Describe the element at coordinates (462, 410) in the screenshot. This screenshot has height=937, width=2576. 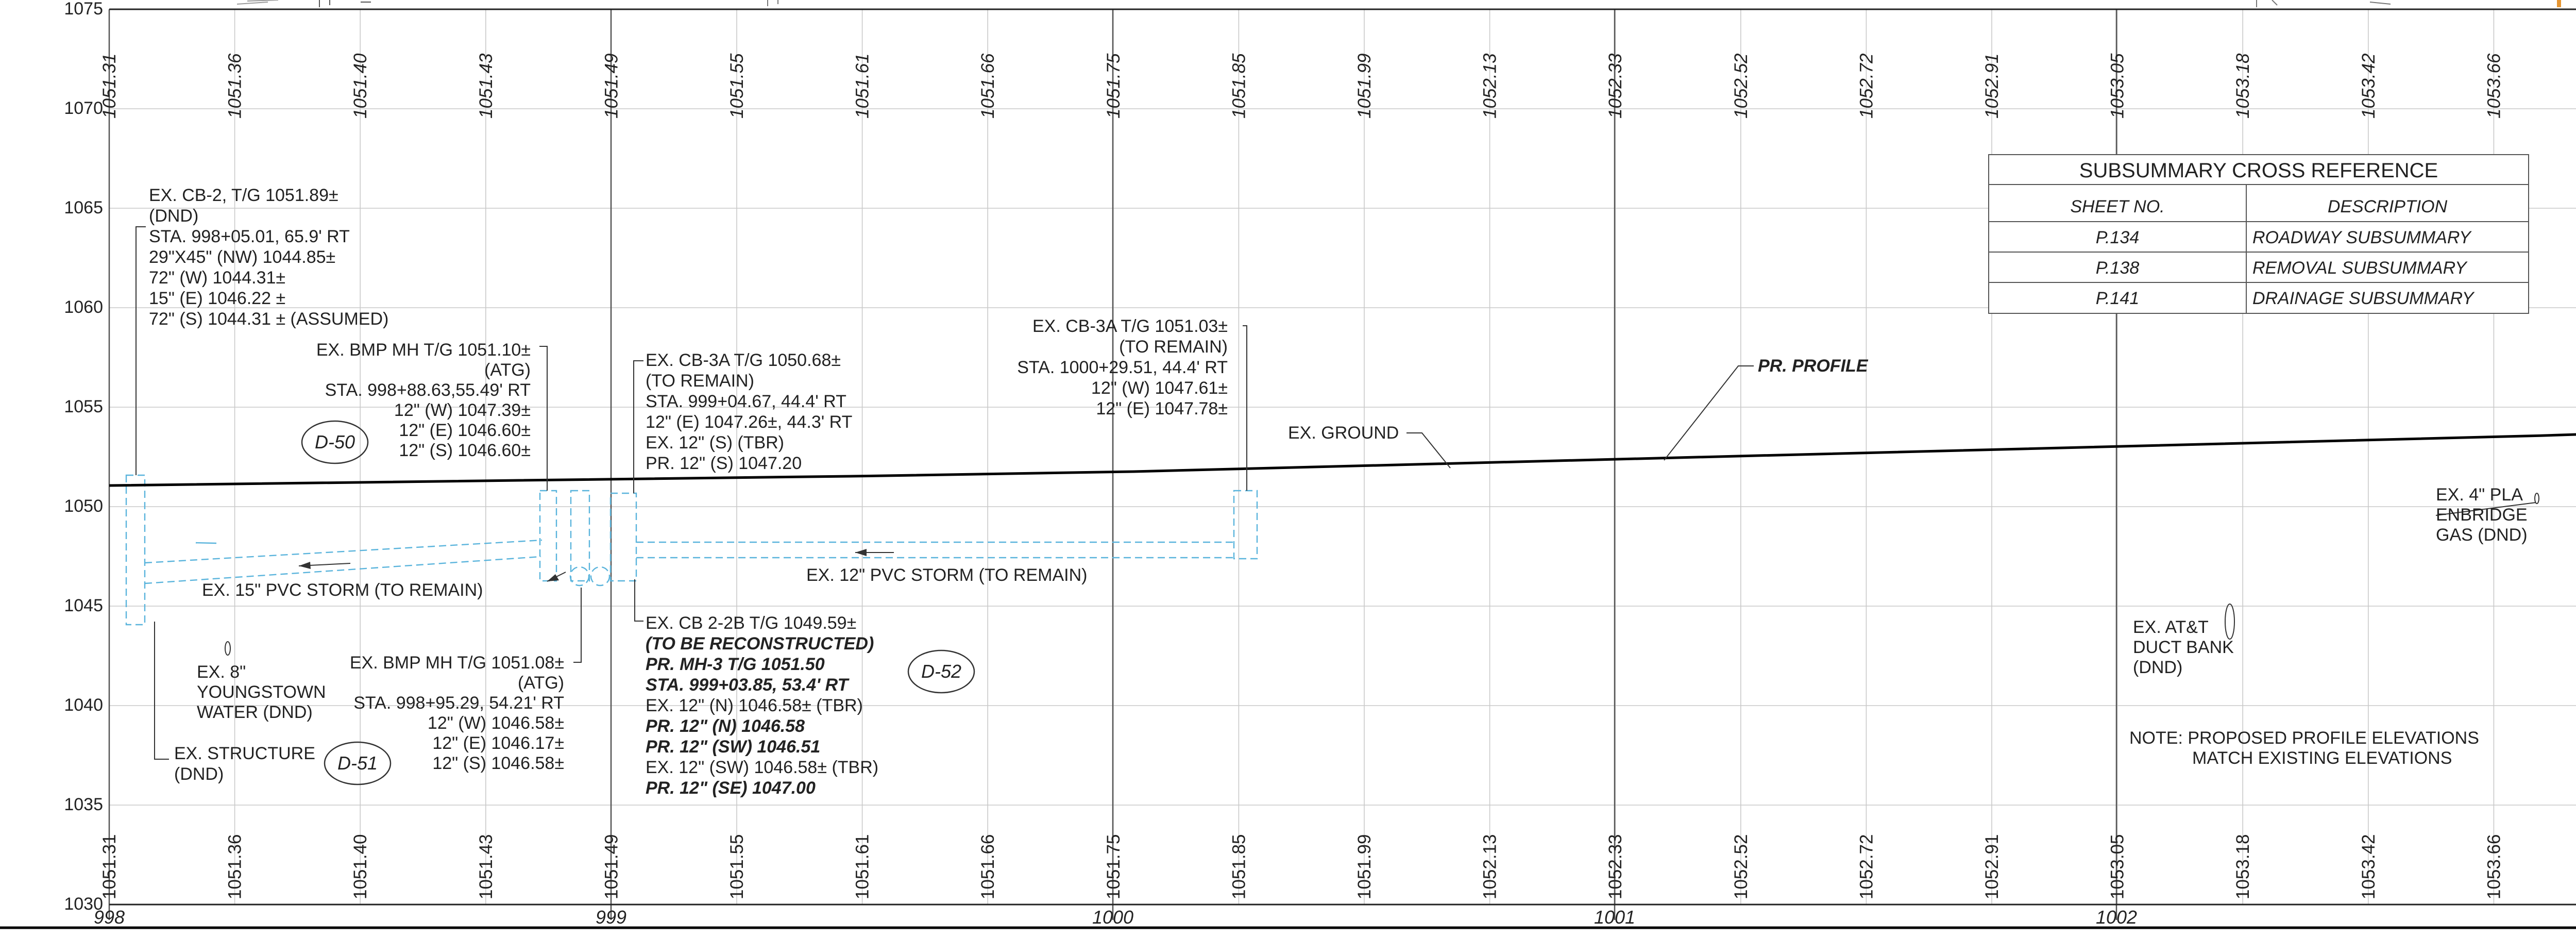
I see `note-line: 12" (W) 1047.39±` at that location.